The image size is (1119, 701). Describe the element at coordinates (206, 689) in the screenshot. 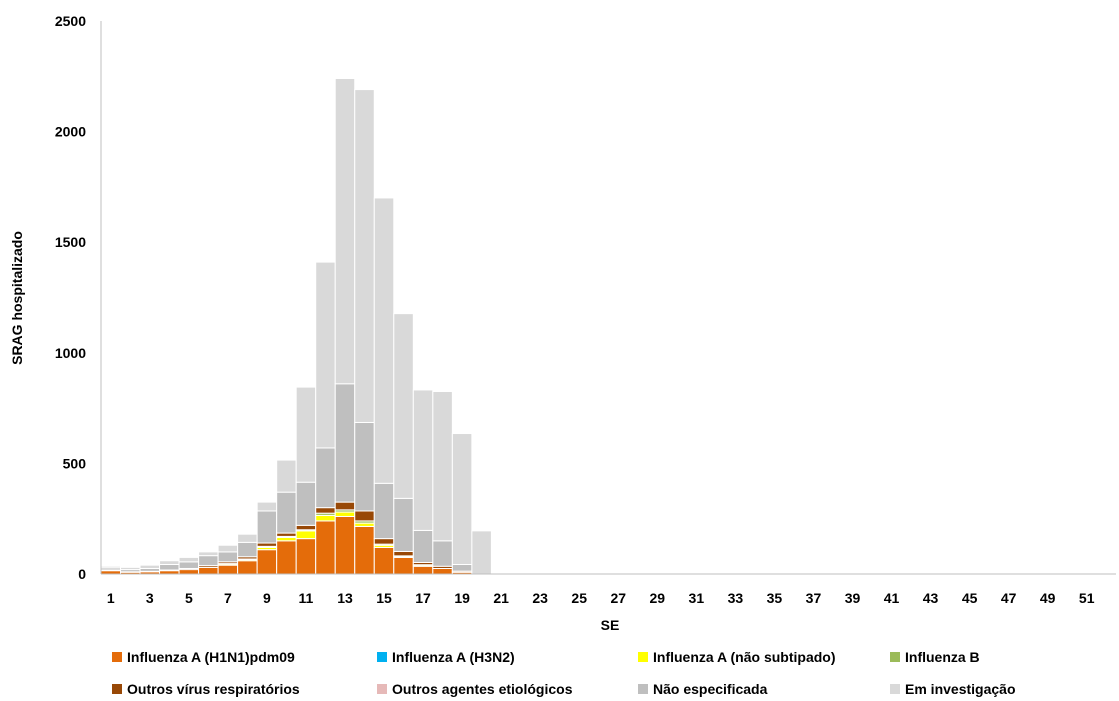

I see `legend-item: Outros vírus respiratórios` at that location.